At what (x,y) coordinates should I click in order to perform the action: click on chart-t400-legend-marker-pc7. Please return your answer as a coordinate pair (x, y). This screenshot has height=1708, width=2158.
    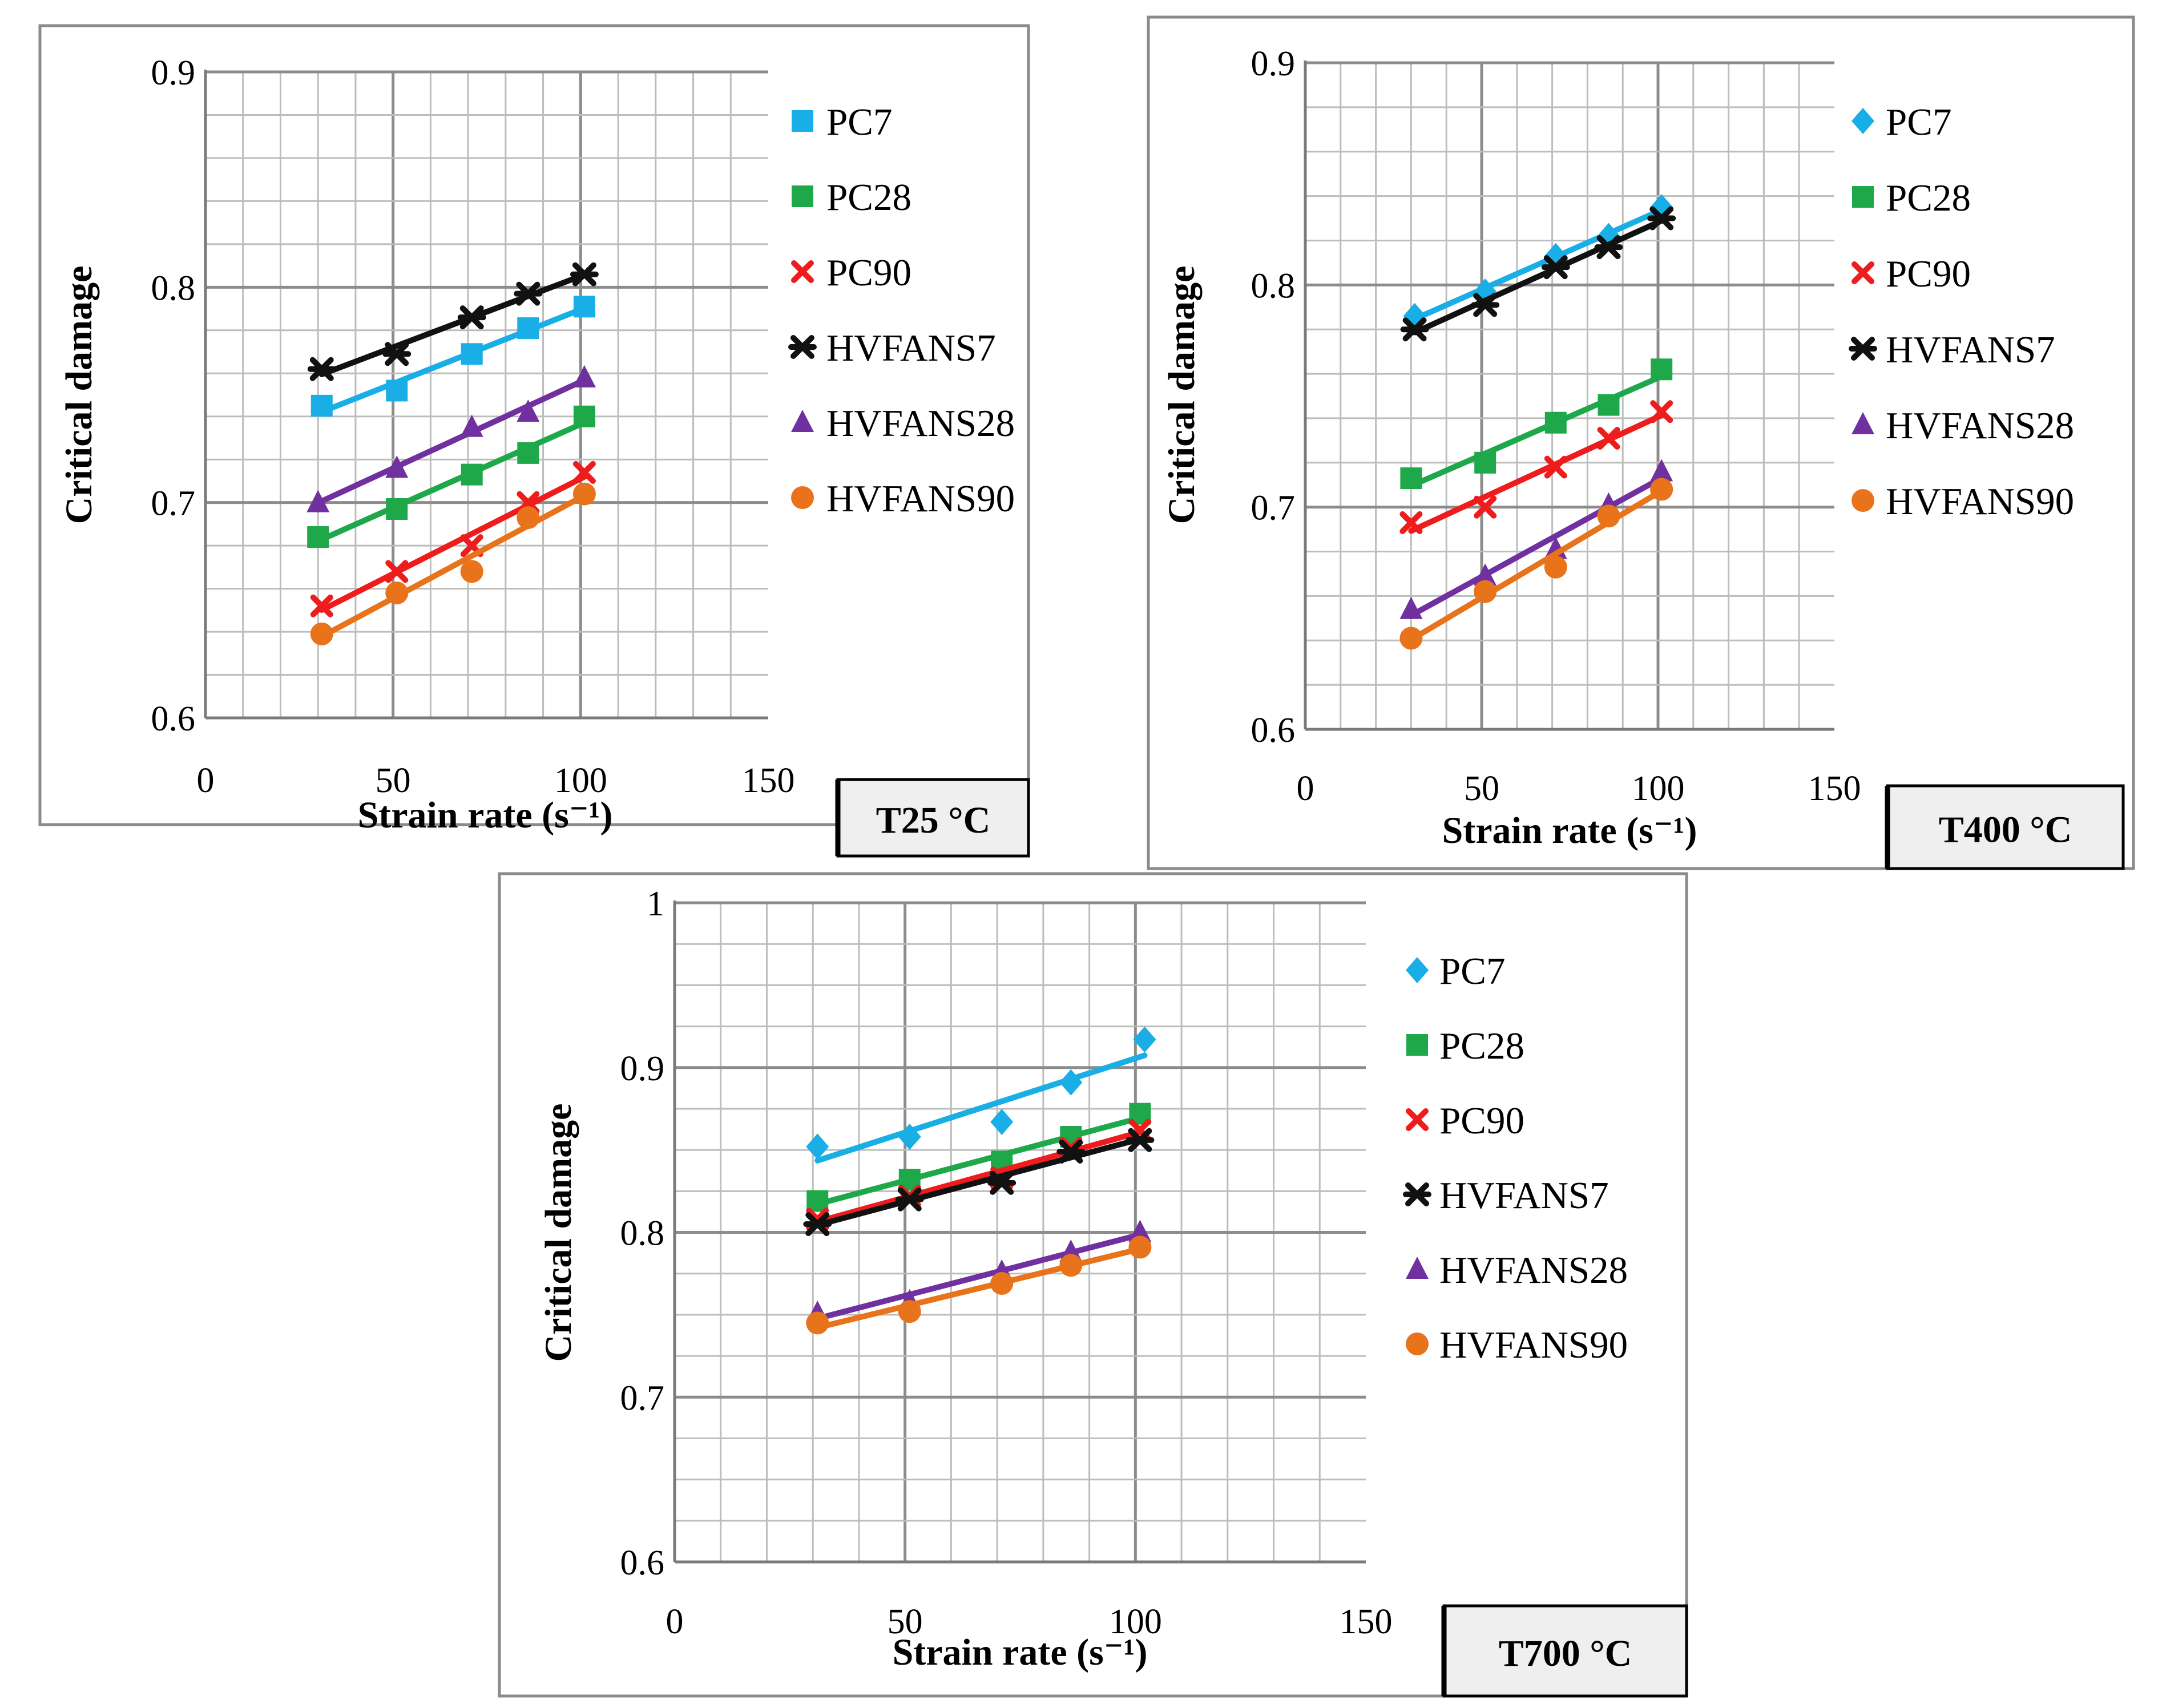
    Looking at the image, I should click on (1863, 121).